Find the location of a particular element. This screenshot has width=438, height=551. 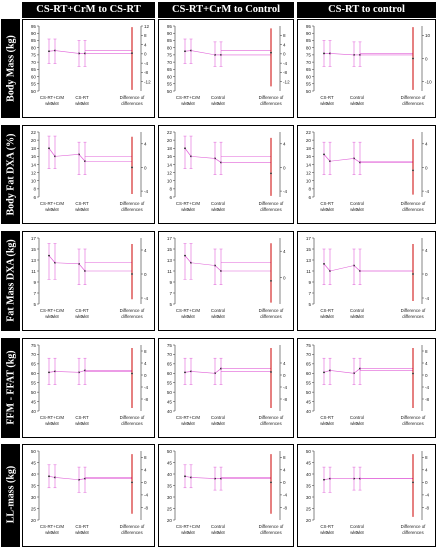

row-label-band-body-fat is located at coordinates (10, 174).